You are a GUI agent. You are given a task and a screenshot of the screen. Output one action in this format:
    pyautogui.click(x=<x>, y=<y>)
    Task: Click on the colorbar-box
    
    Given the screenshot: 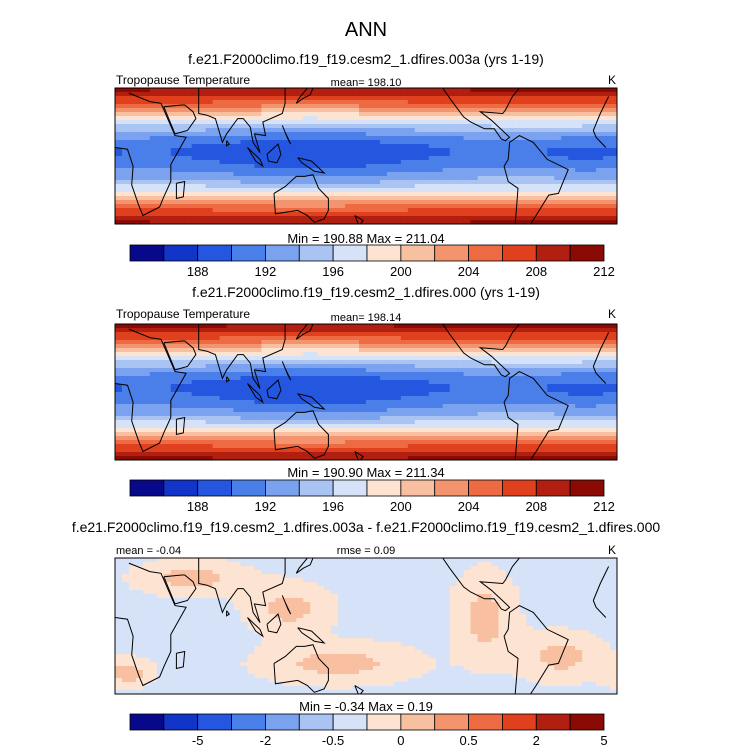 What is the action you would take?
    pyautogui.click(x=282, y=488)
    